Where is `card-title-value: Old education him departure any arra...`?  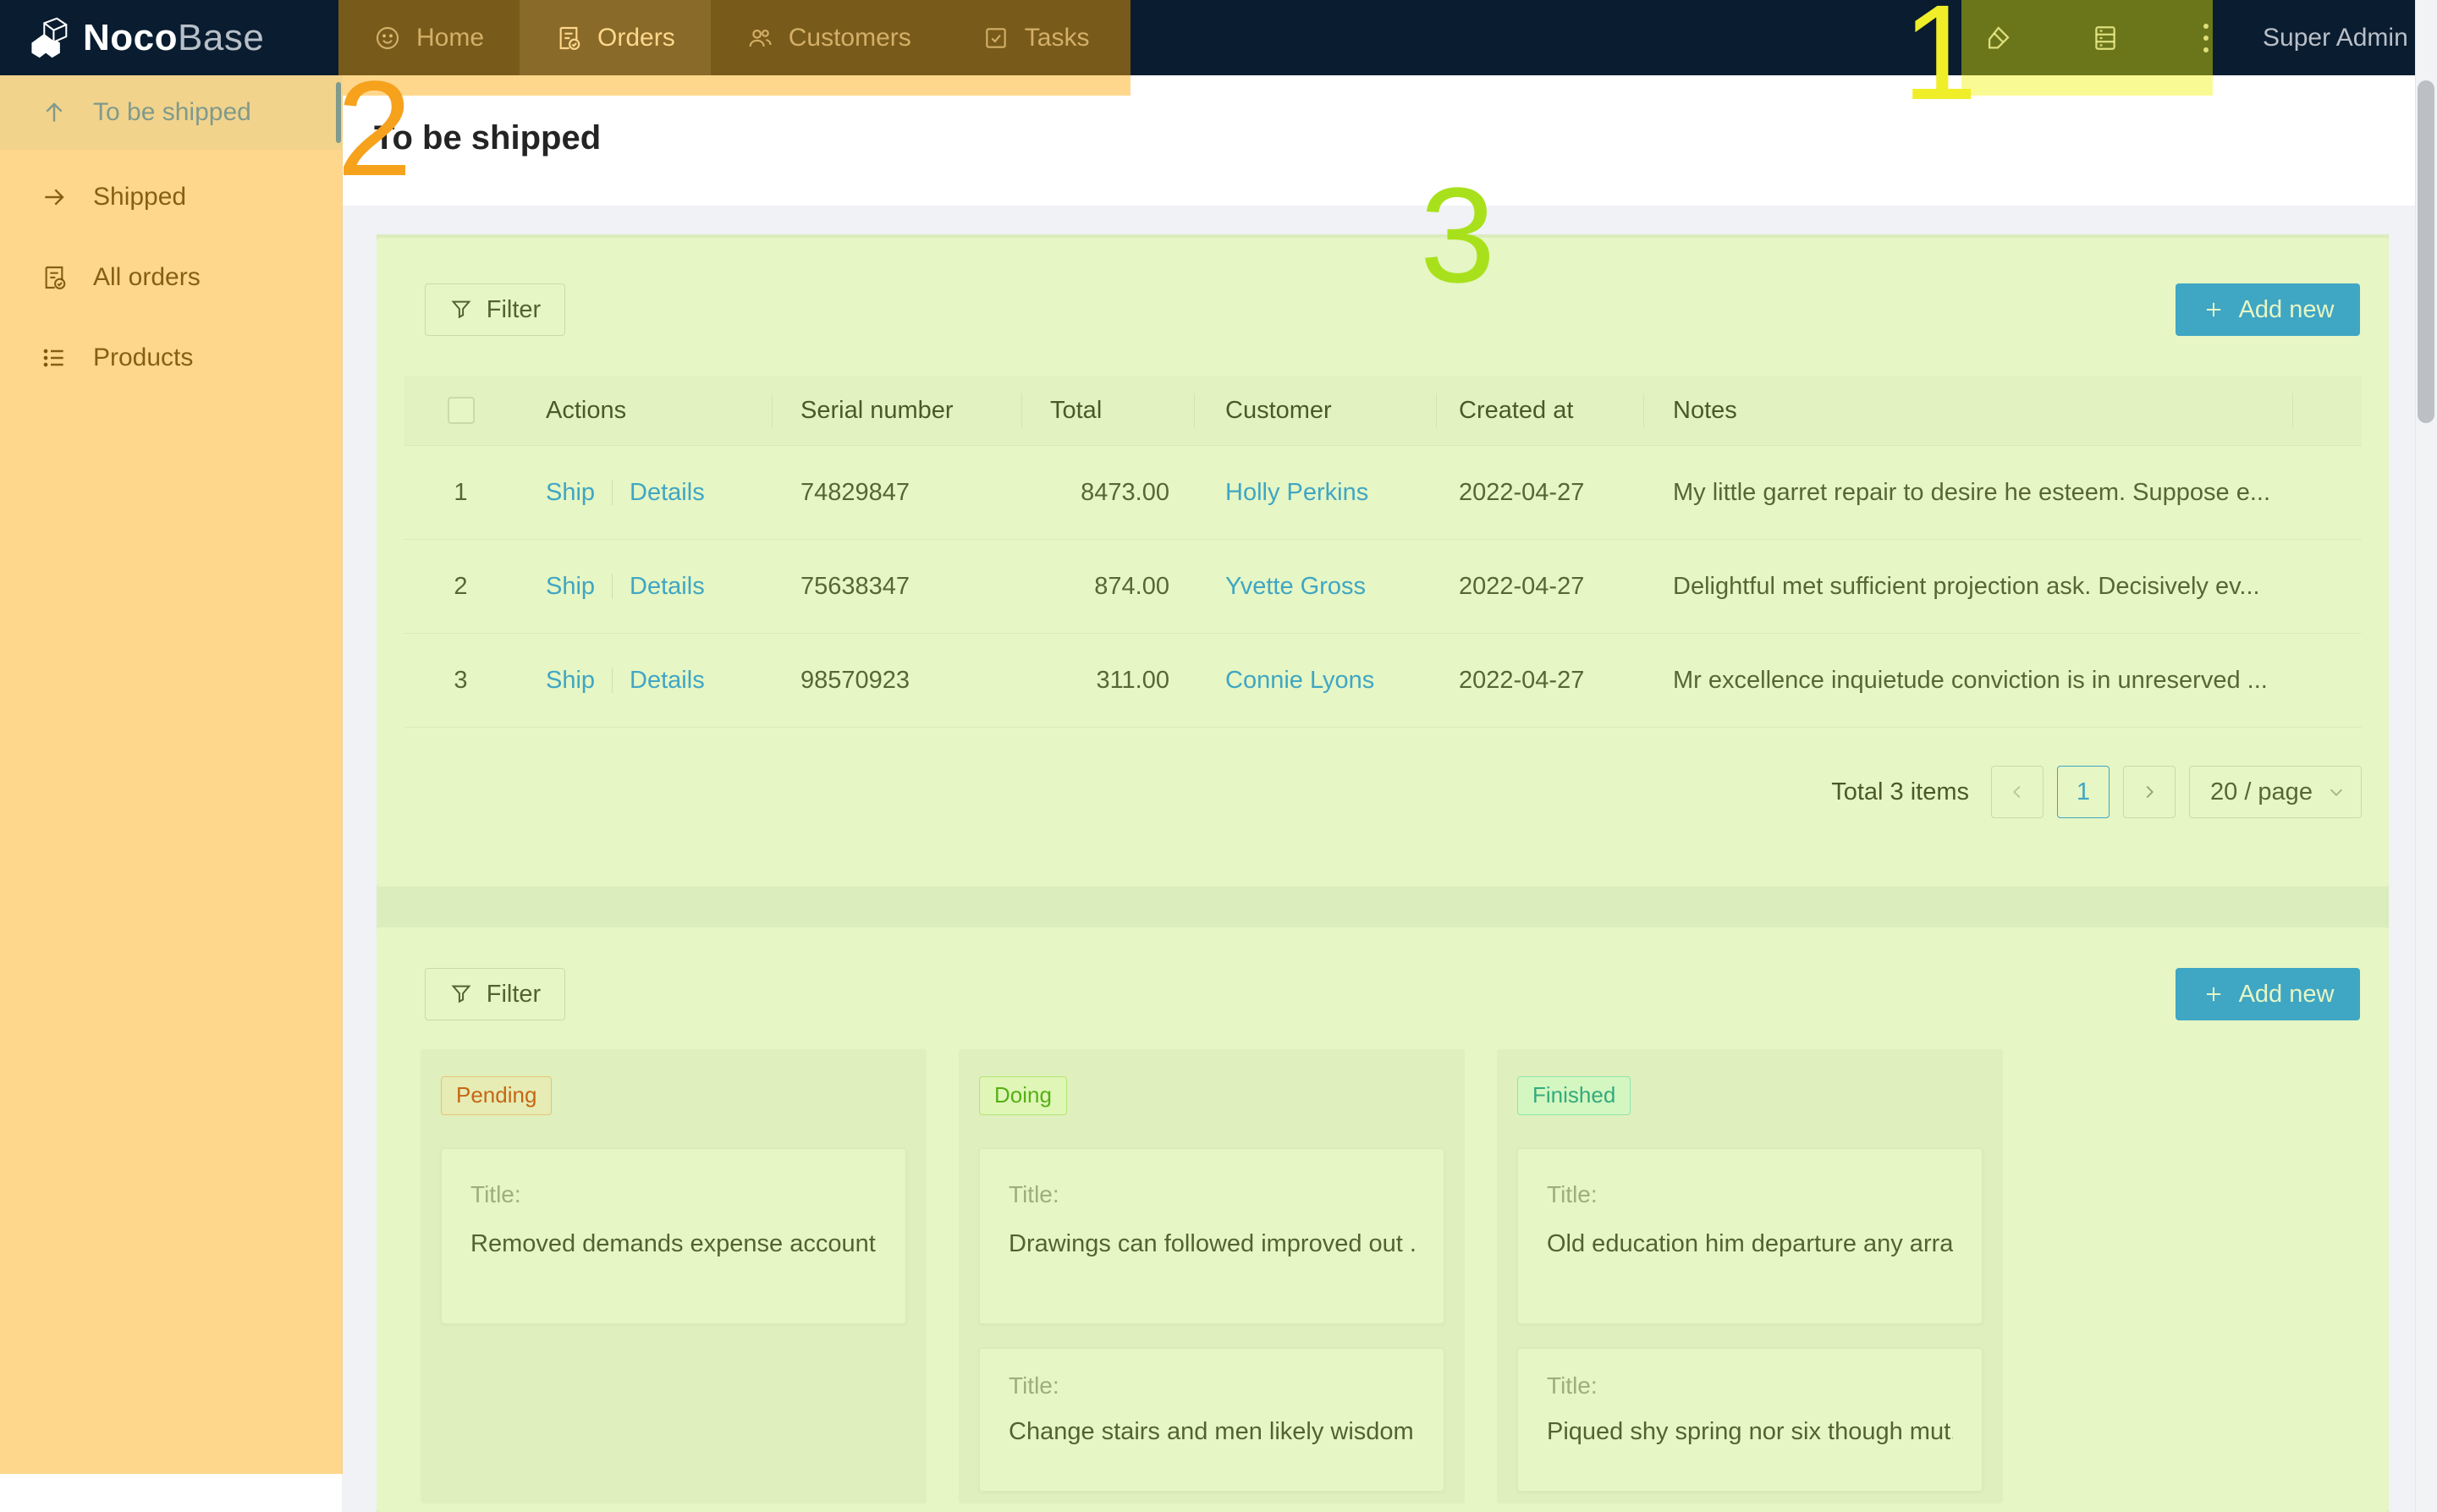
card-title-value: Old education him departure any arra... is located at coordinates (1750, 1244).